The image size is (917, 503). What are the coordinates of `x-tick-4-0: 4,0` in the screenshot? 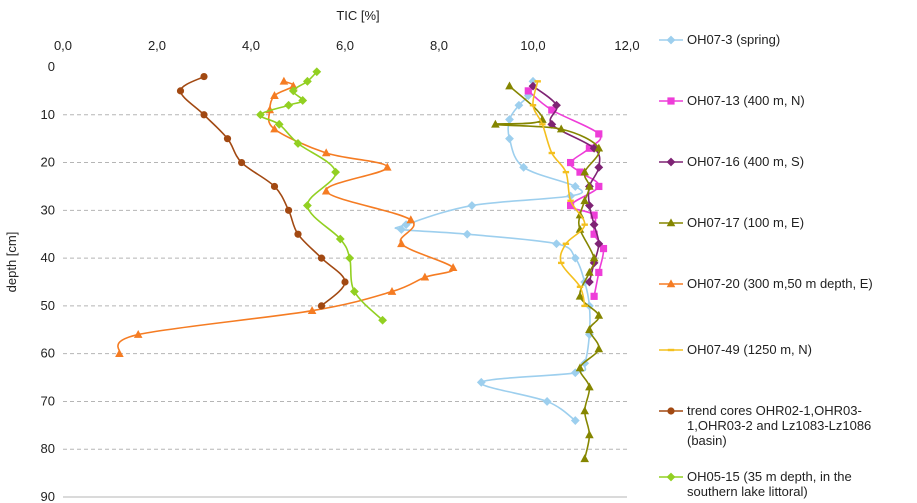 It's located at (251, 45).